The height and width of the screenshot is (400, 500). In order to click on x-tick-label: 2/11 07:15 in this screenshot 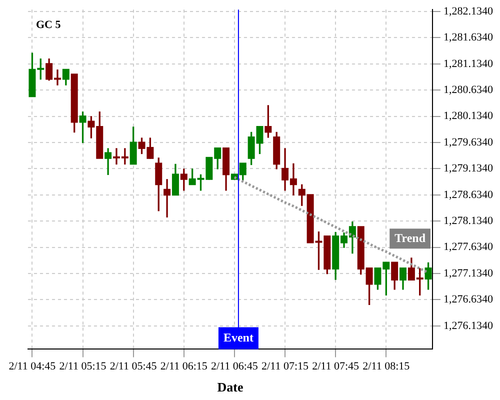, I will do `click(285, 366)`.